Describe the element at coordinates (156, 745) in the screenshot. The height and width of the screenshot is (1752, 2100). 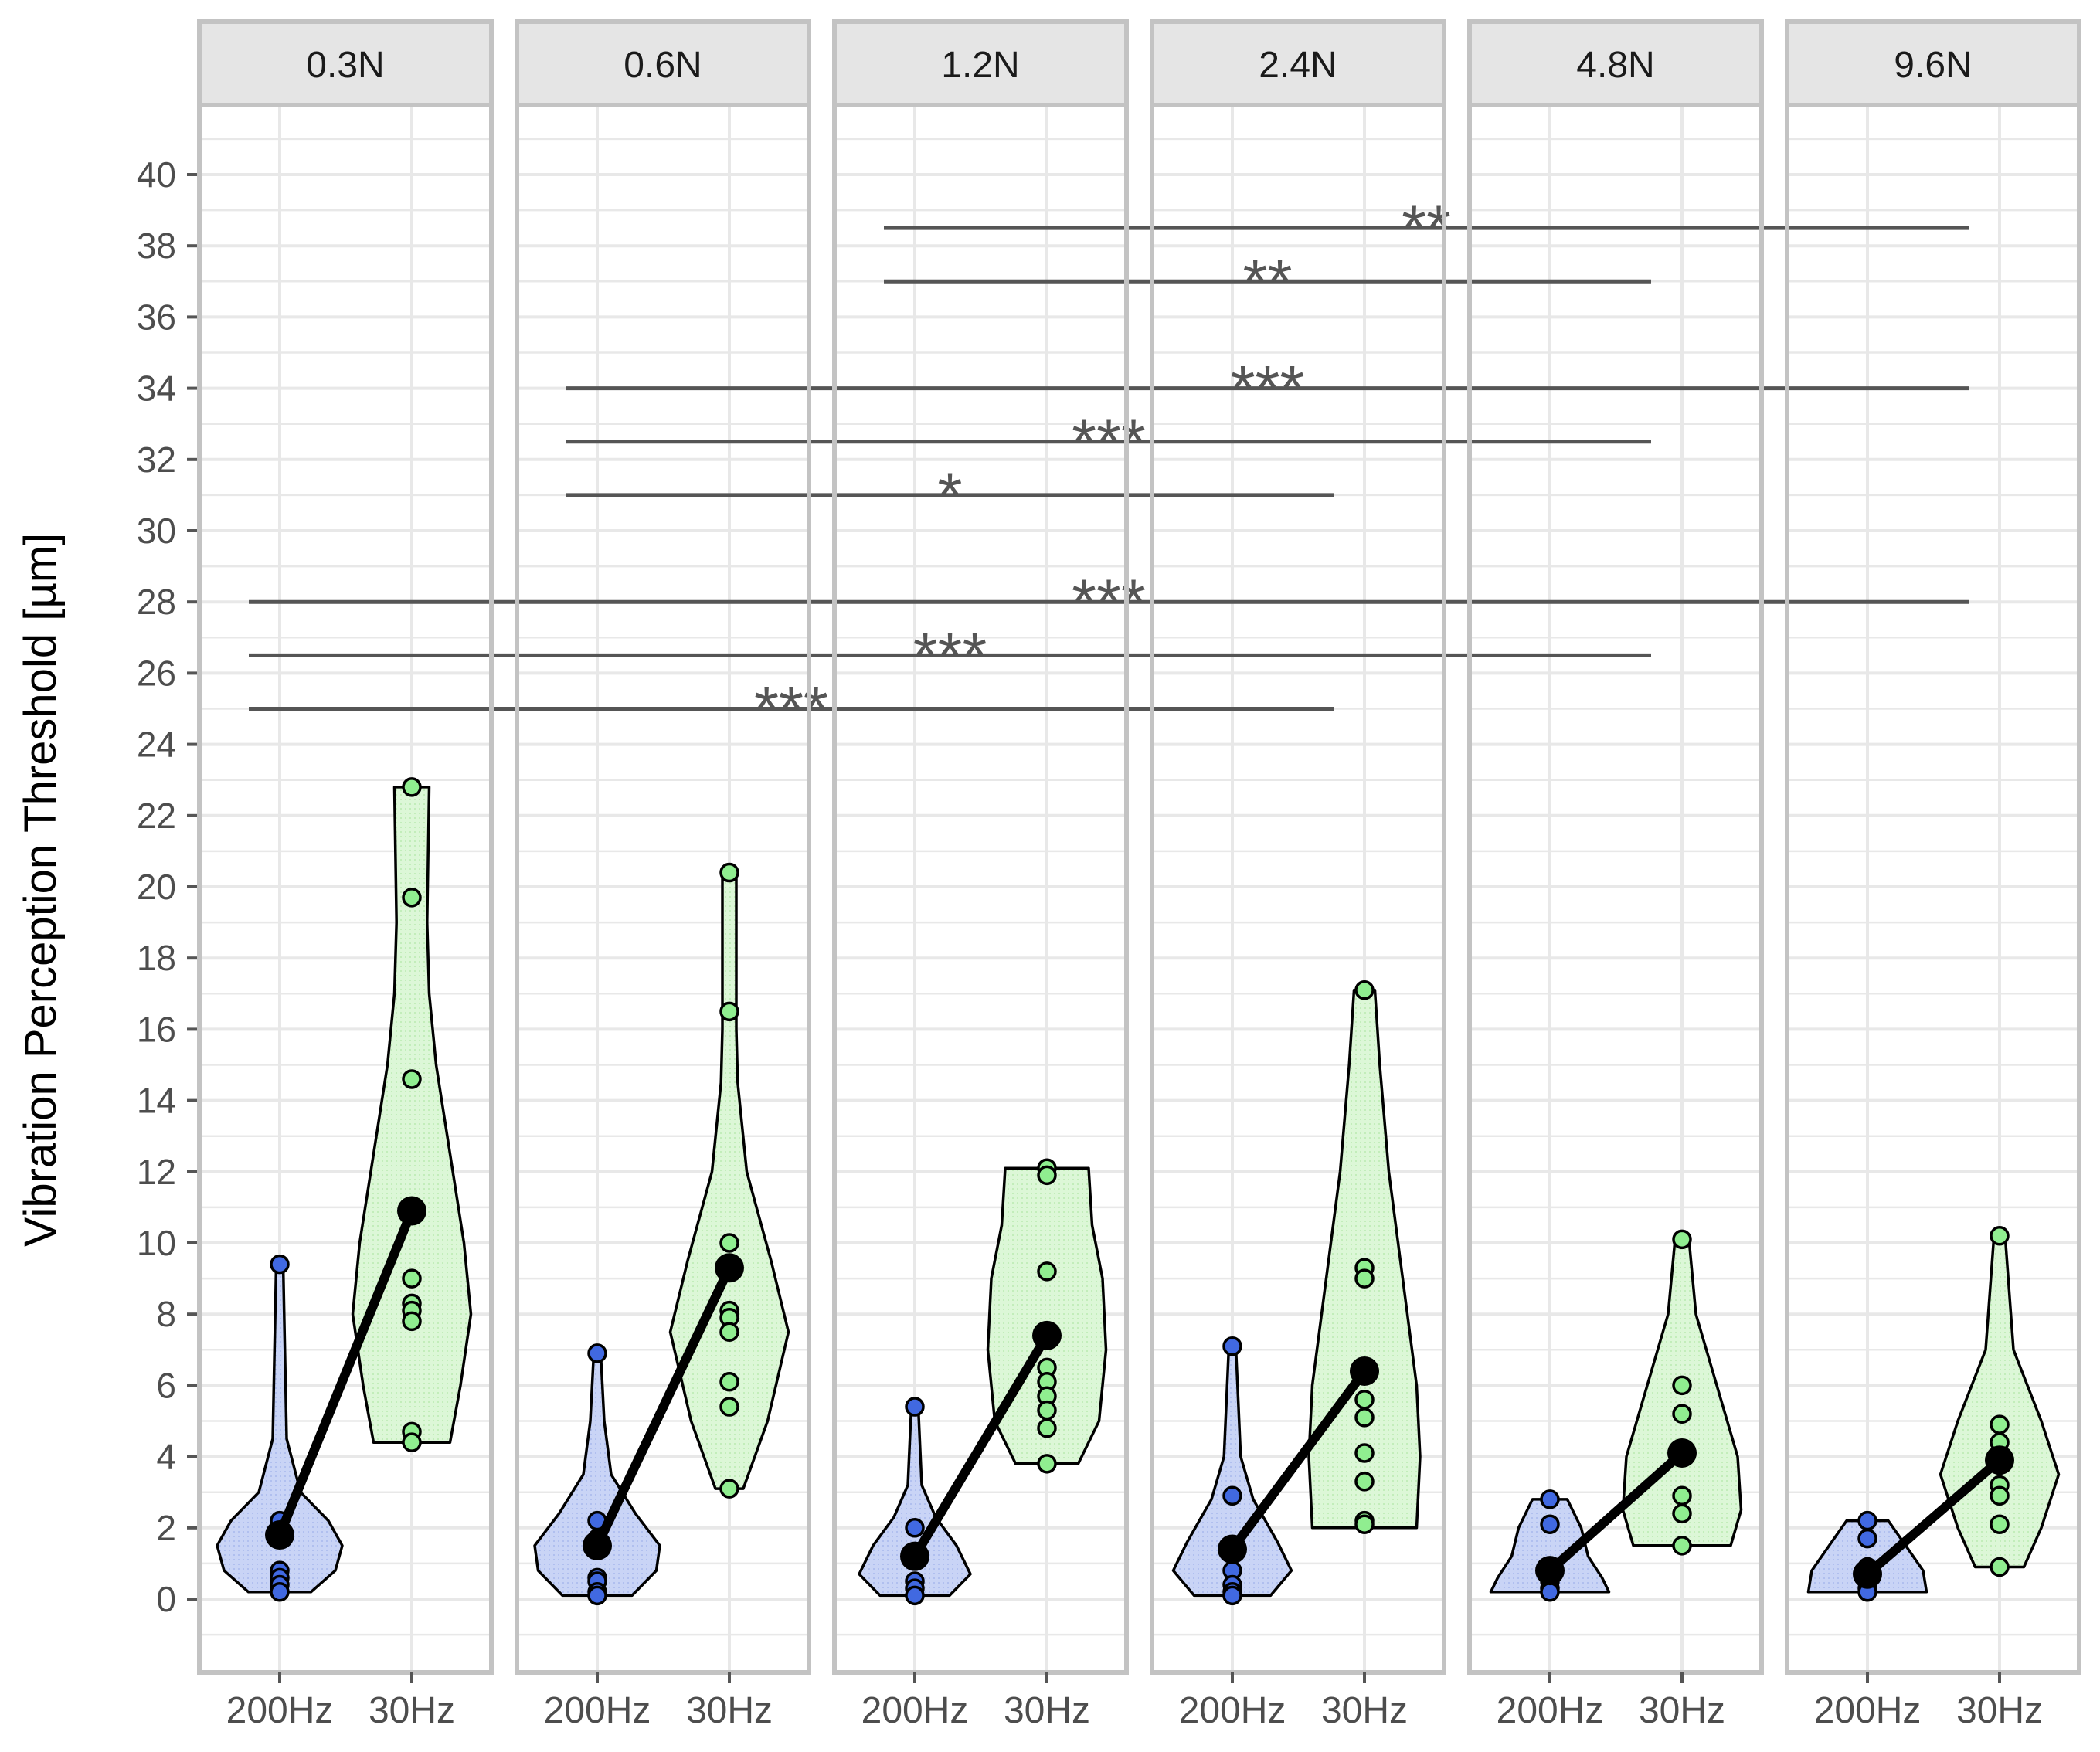
I see `y-tick-label: 24` at that location.